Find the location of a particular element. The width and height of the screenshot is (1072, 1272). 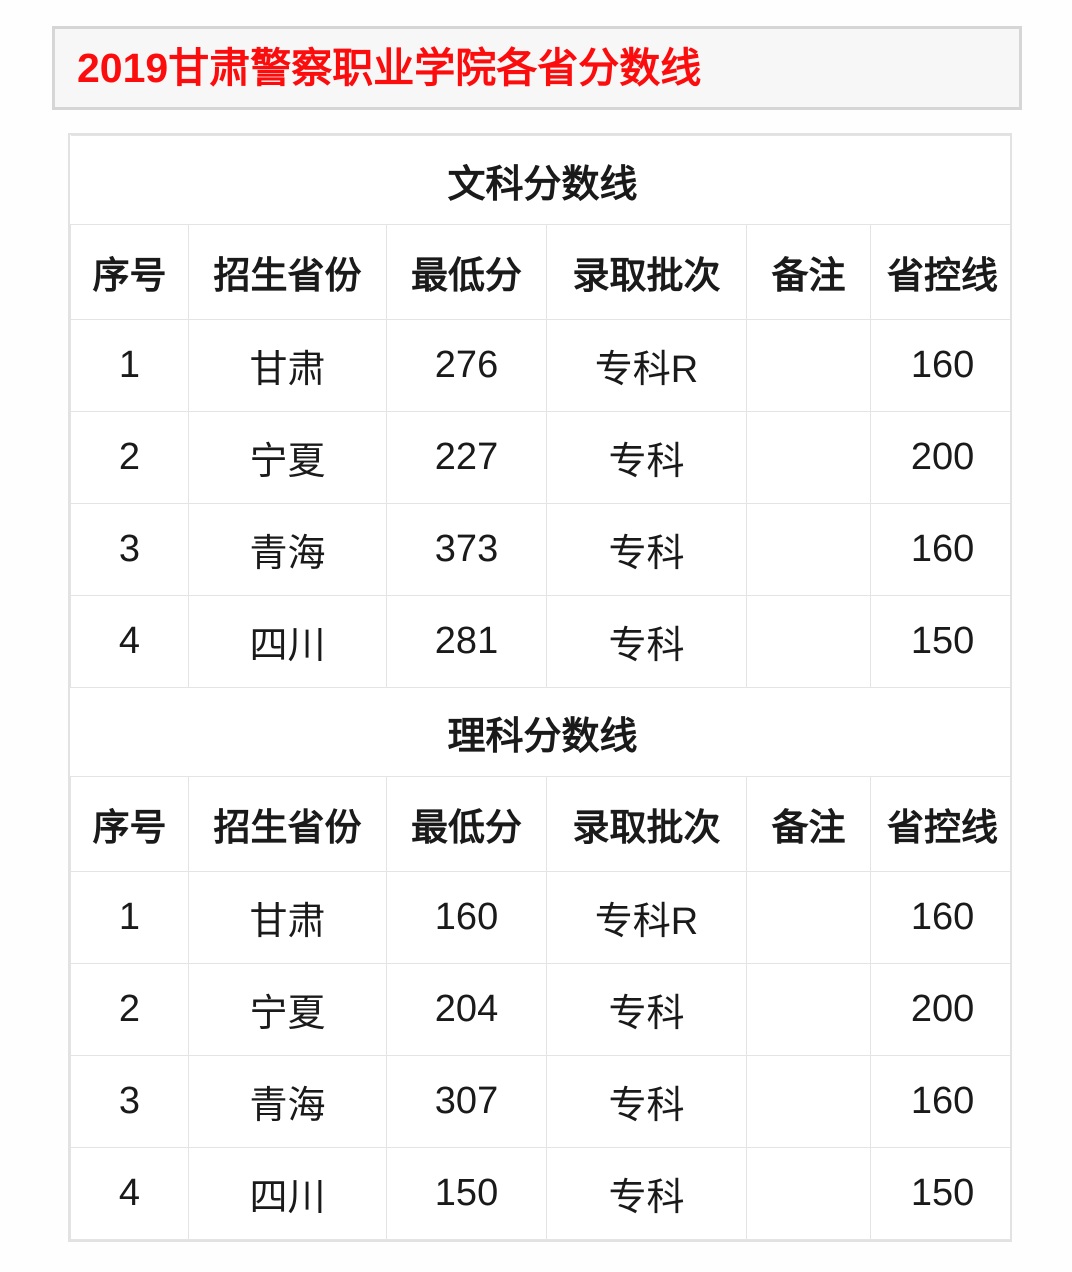

cell-min-score: 281 is located at coordinates (466, 641).